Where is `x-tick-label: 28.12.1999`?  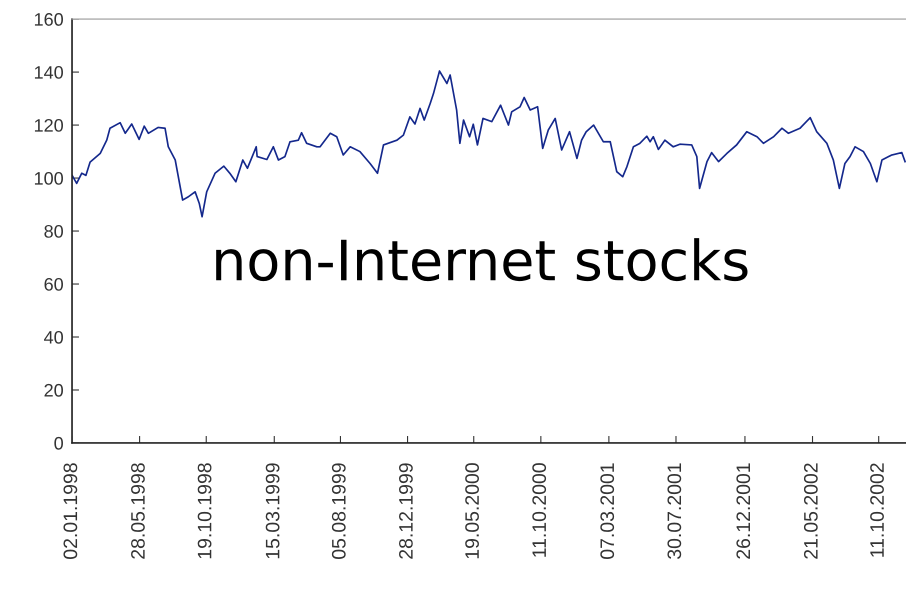 x-tick-label: 28.12.1999 is located at coordinates (406, 511).